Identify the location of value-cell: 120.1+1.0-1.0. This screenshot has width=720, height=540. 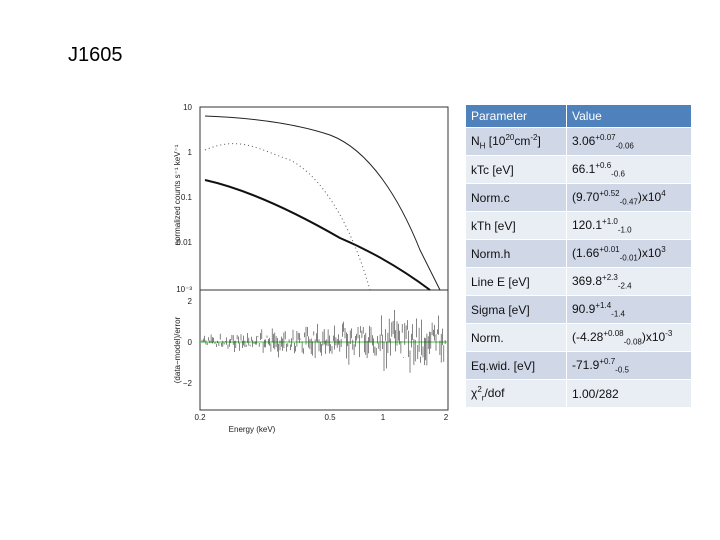
(628, 225).